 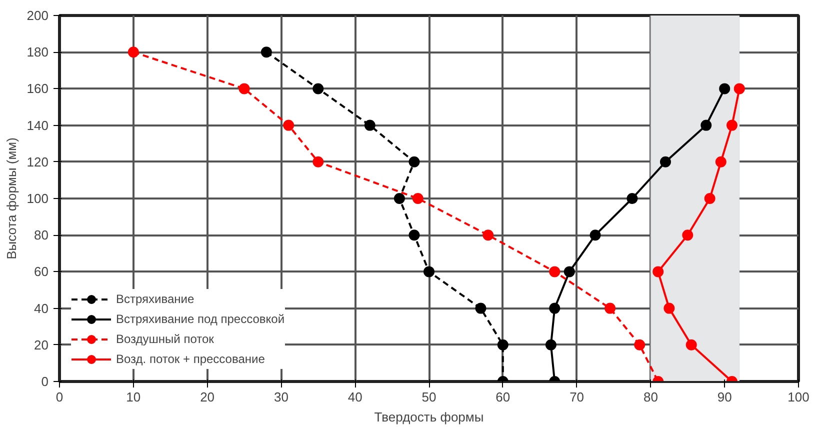 What do you see at coordinates (11, 199) in the screenshot?
I see `y-axis-title: Высота формы (мм)` at bounding box center [11, 199].